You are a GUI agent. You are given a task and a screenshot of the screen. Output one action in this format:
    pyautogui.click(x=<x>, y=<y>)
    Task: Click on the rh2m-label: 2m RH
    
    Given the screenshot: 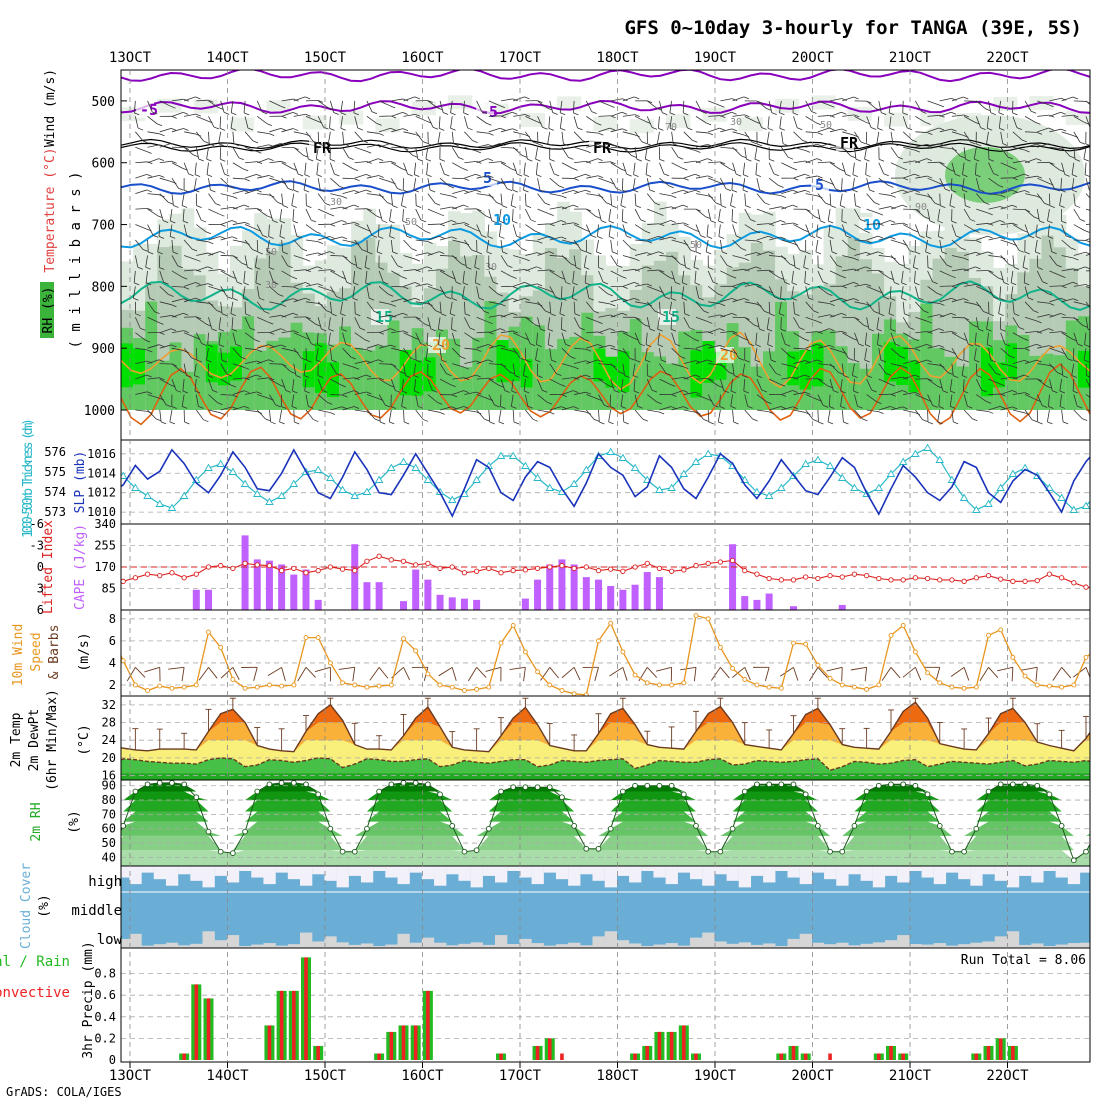 What is the action you would take?
    pyautogui.click(x=36, y=821)
    